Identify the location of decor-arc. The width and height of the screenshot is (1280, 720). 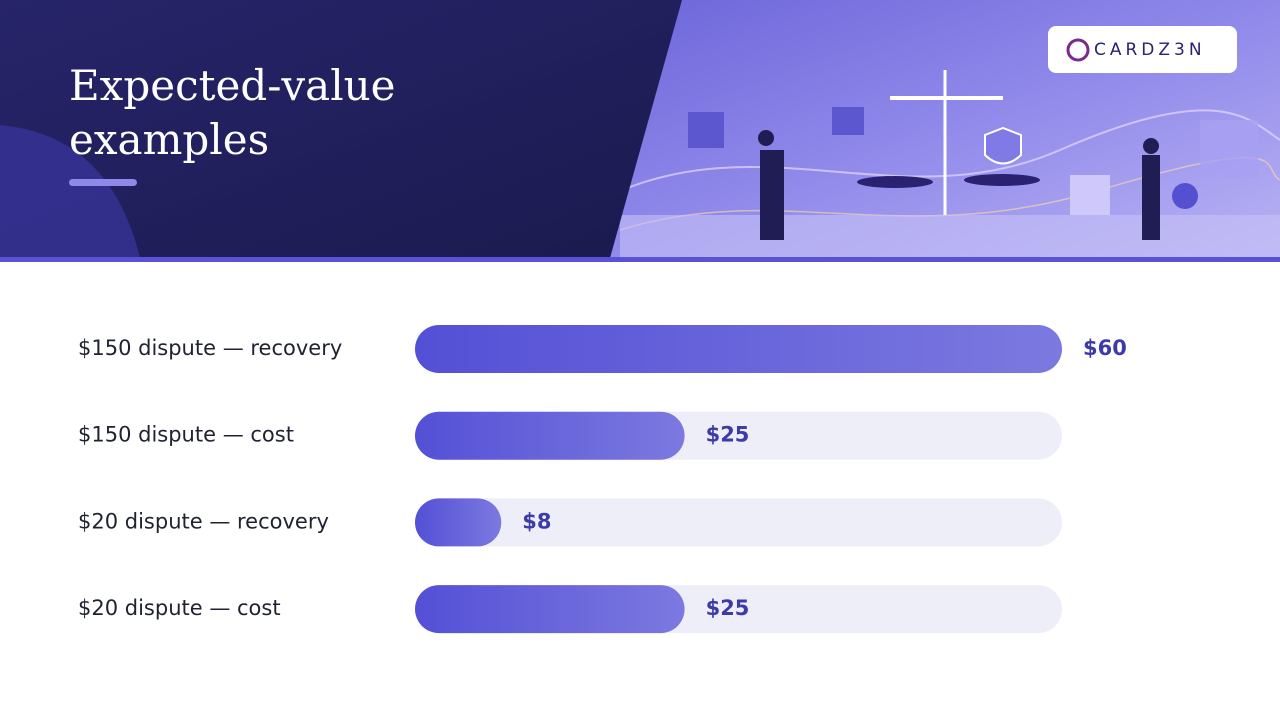
(70, 191).